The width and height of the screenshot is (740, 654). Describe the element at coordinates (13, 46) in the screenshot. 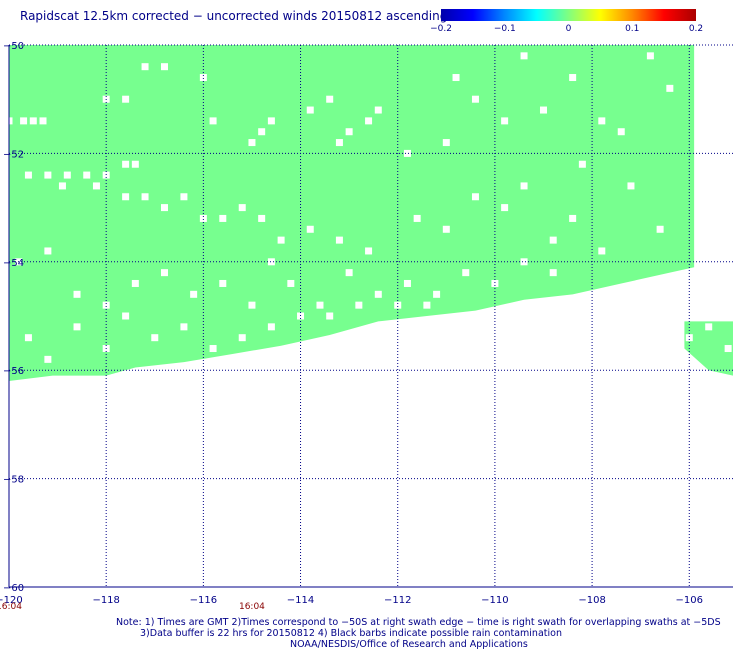

I see `y-tick-label: −50` at that location.